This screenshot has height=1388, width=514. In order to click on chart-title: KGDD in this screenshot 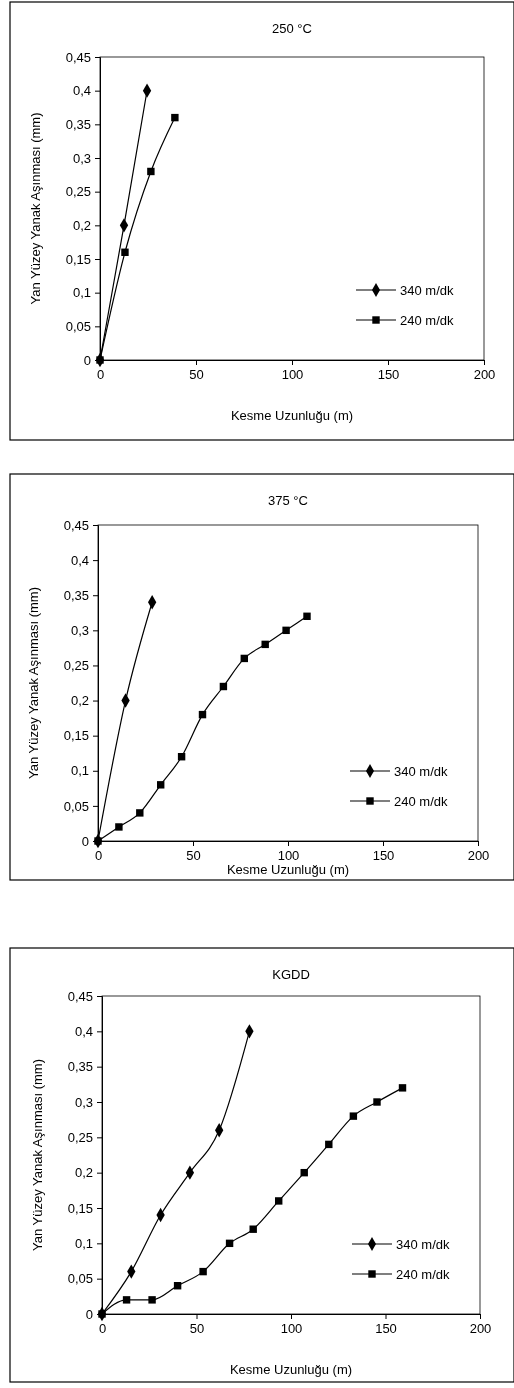, I will do `click(291, 974)`.